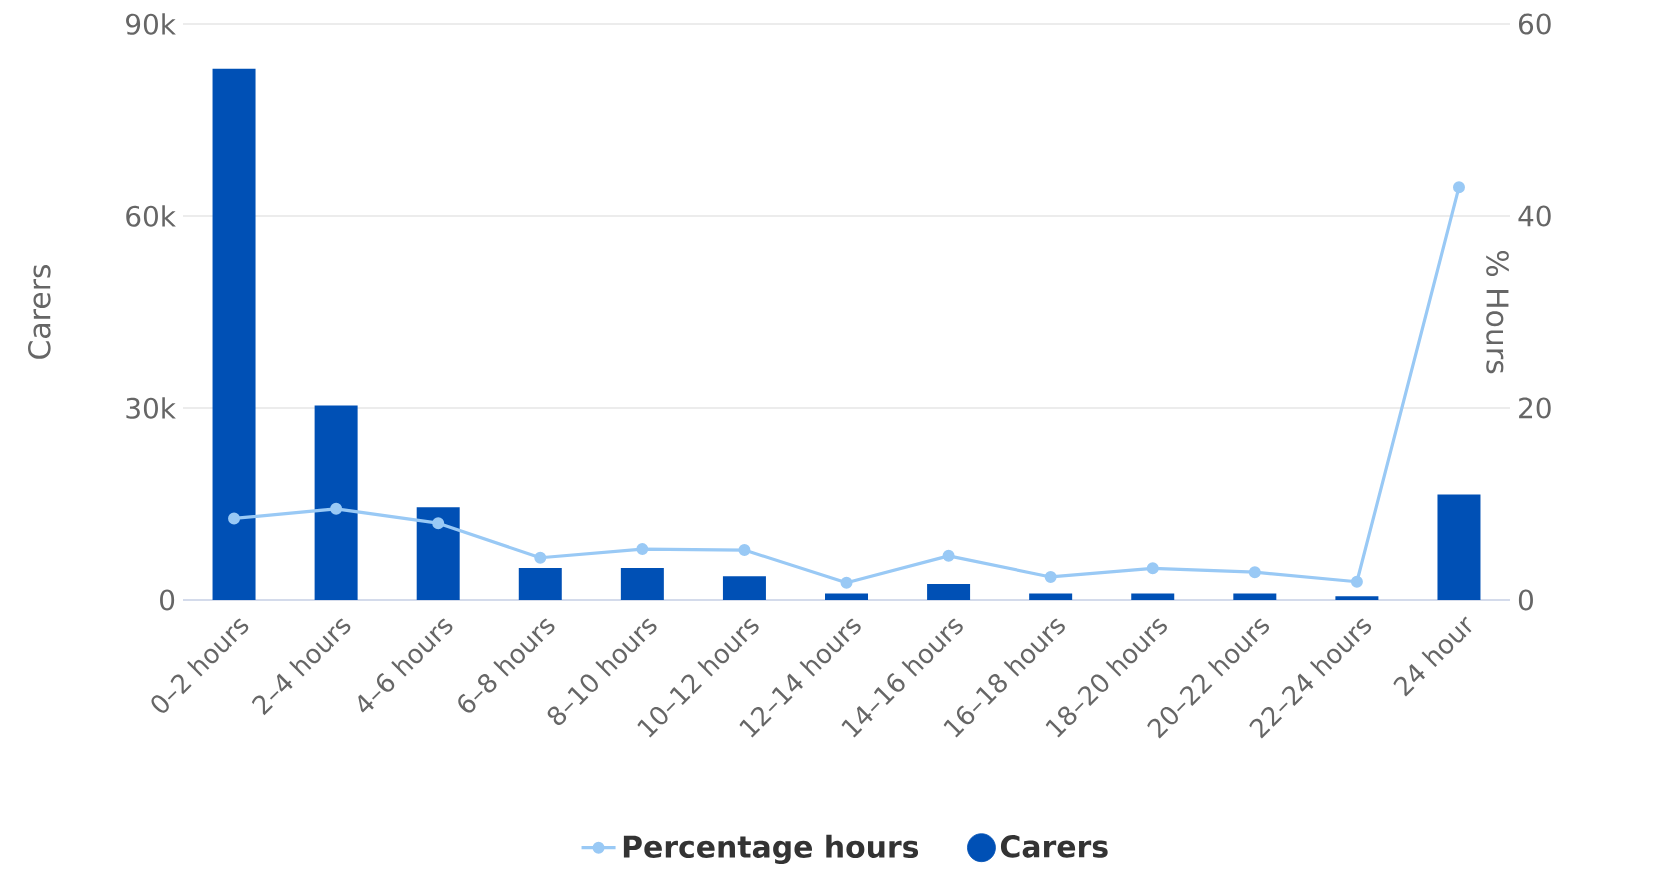 This screenshot has width=1672, height=871. What do you see at coordinates (1525, 600) in the screenshot?
I see `y2-tick-label: 0` at bounding box center [1525, 600].